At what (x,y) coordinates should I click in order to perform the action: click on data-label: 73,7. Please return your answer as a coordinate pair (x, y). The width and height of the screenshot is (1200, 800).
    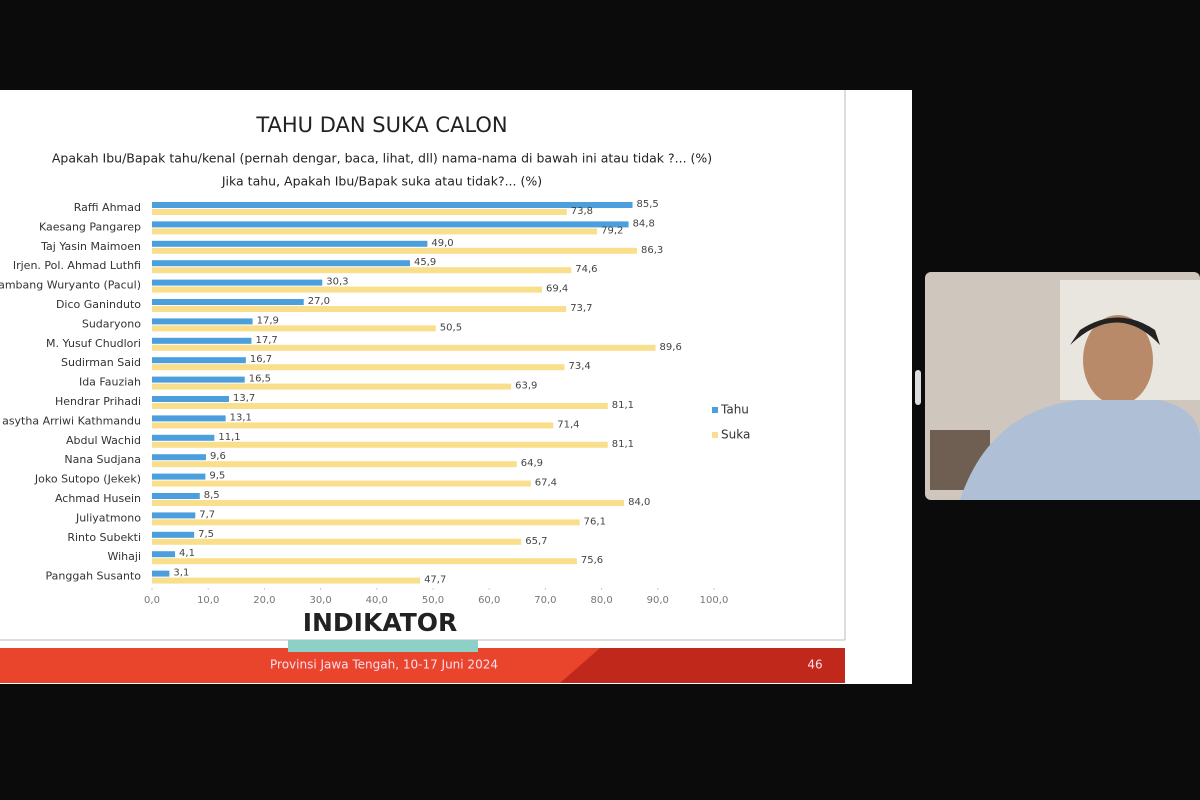
    Looking at the image, I should click on (581, 308).